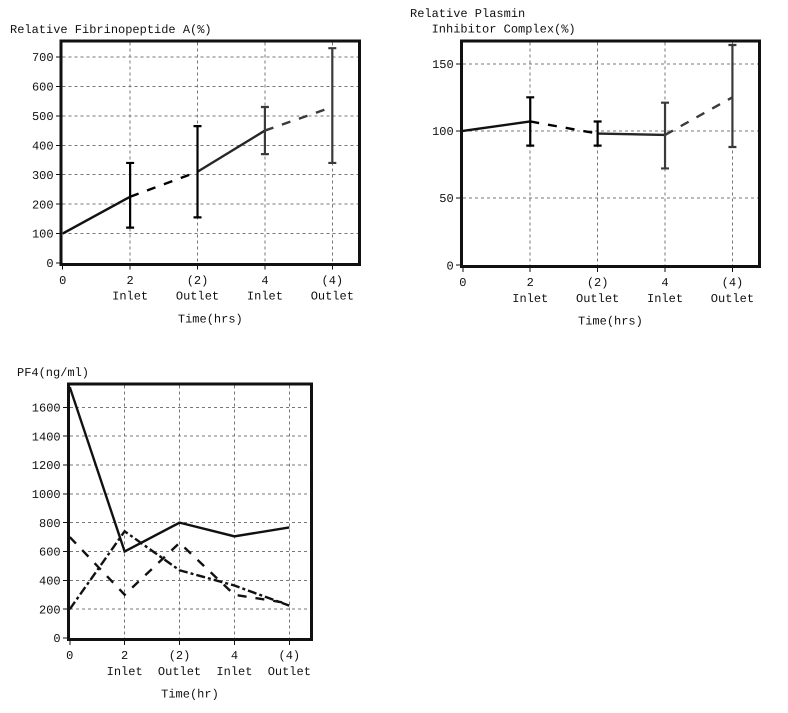  What do you see at coordinates (50, 523) in the screenshot?
I see `y-tick-label: 800` at bounding box center [50, 523].